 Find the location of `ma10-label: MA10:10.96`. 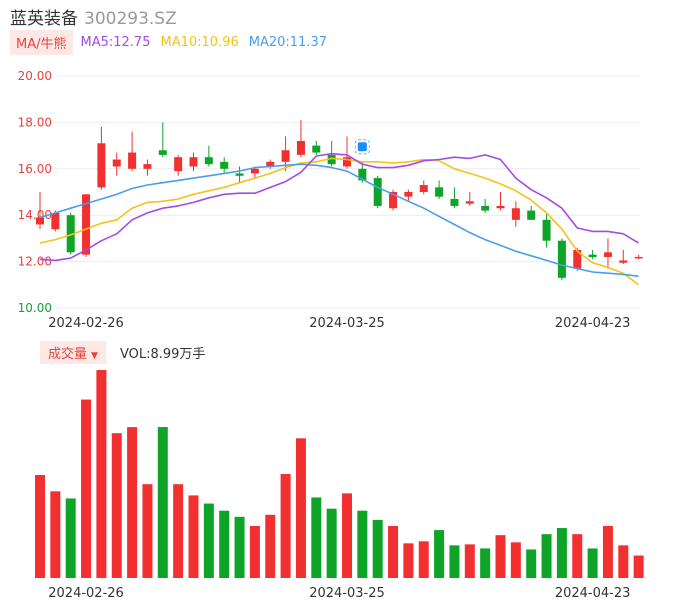

ma10-label: MA10:10.96 is located at coordinates (199, 42).